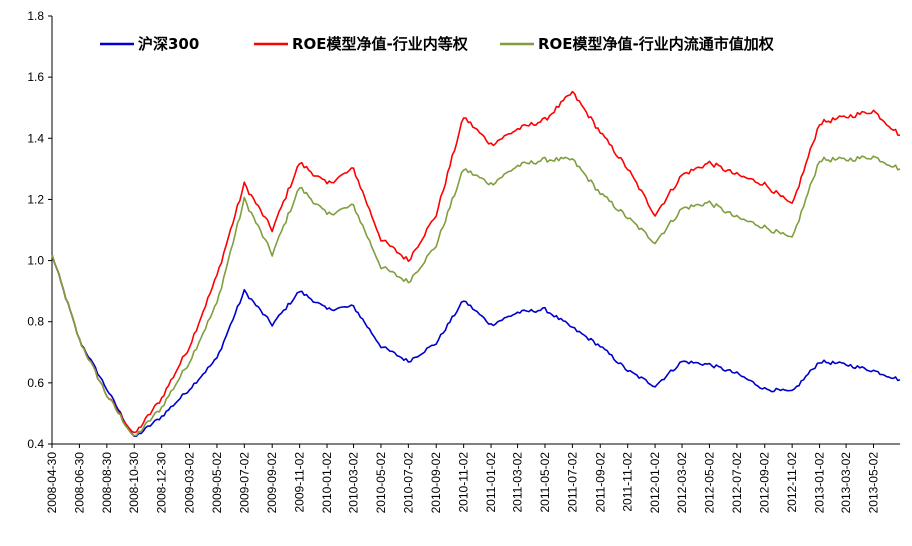 The width and height of the screenshot is (912, 546). Describe the element at coordinates (709, 483) in the screenshot. I see `x-tick-label: 2012-05-02` at that location.